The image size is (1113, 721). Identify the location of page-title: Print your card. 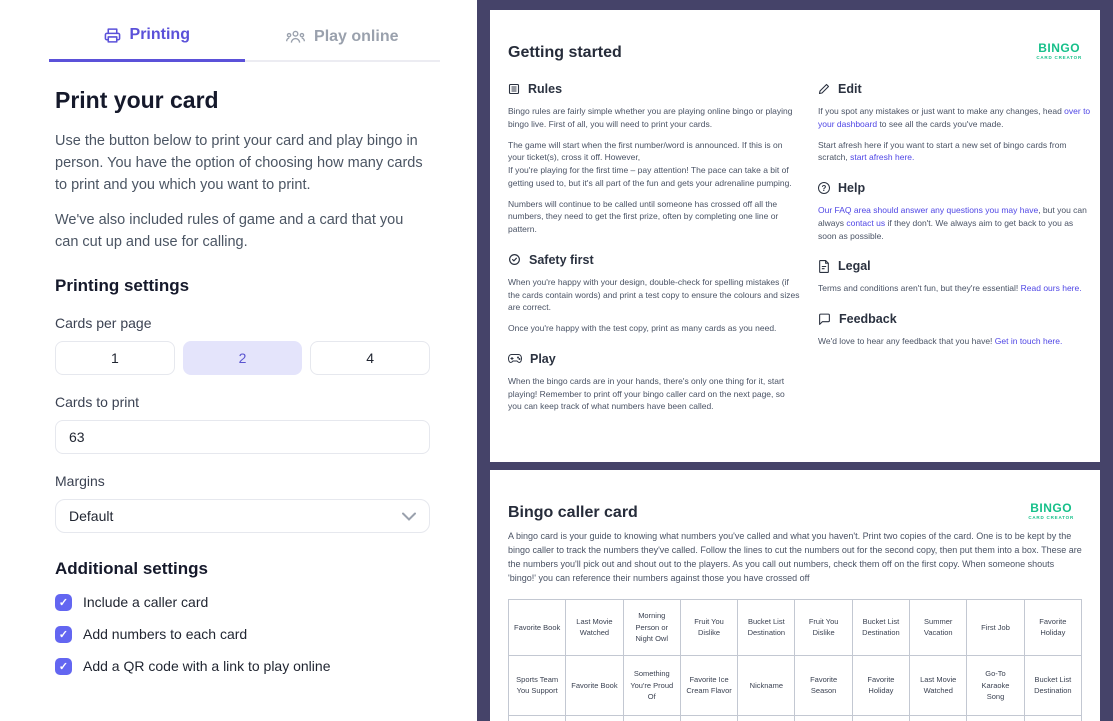
(137, 100).